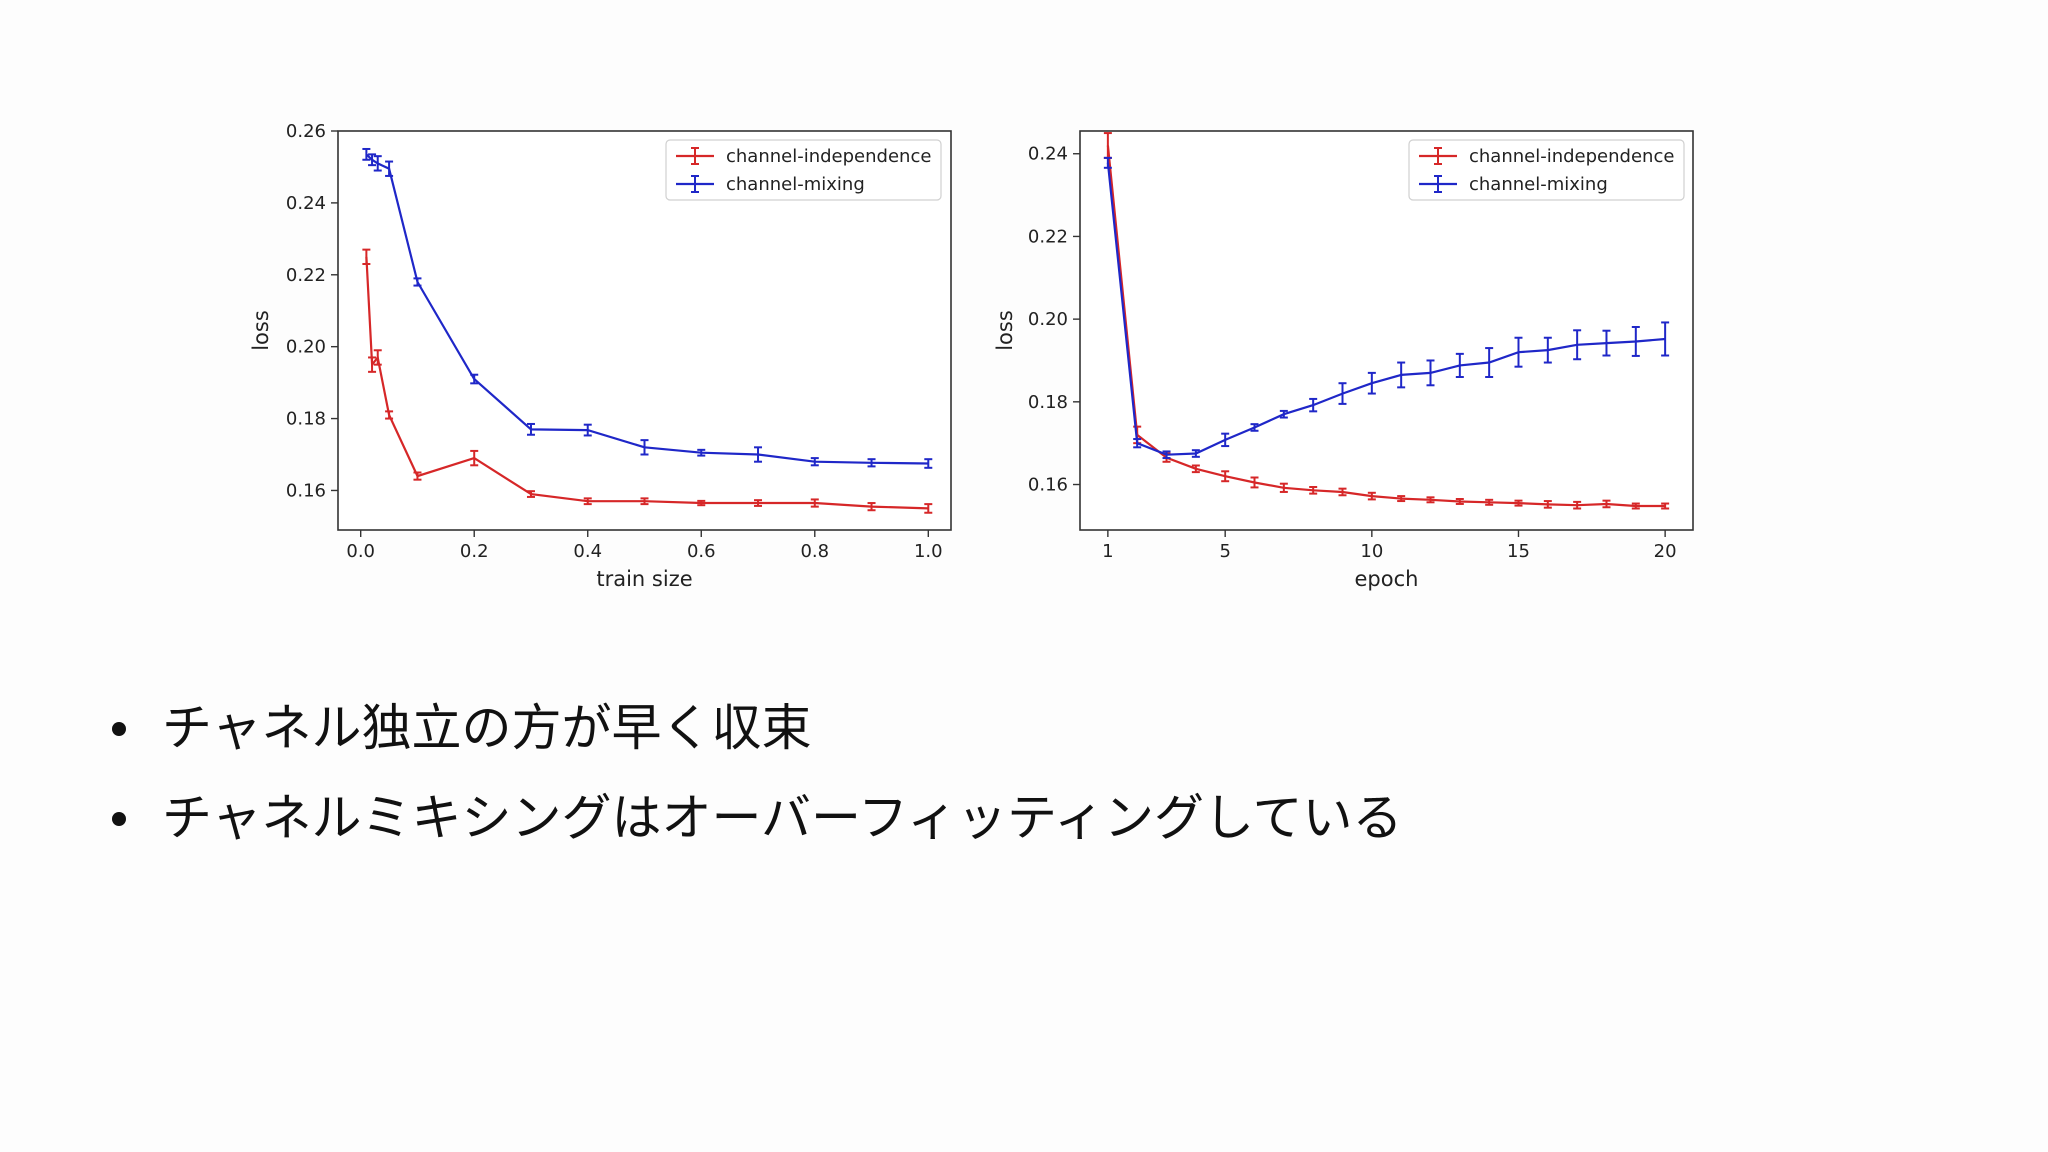  Describe the element at coordinates (1224, 551) in the screenshot. I see `x-tick-label: 5` at that location.